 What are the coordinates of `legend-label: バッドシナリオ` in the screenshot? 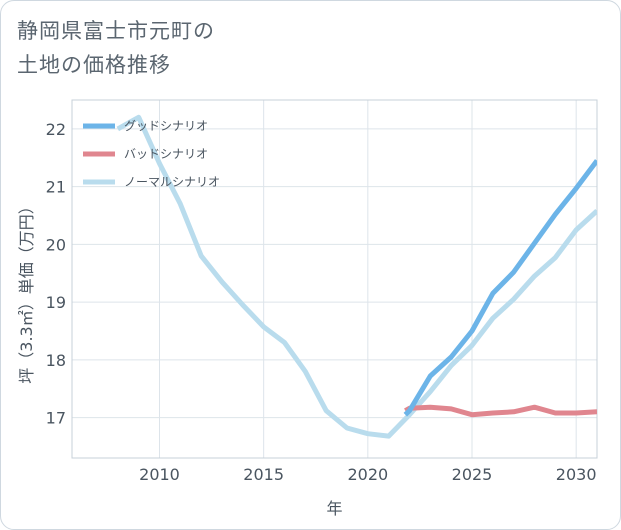 It's located at (166, 154).